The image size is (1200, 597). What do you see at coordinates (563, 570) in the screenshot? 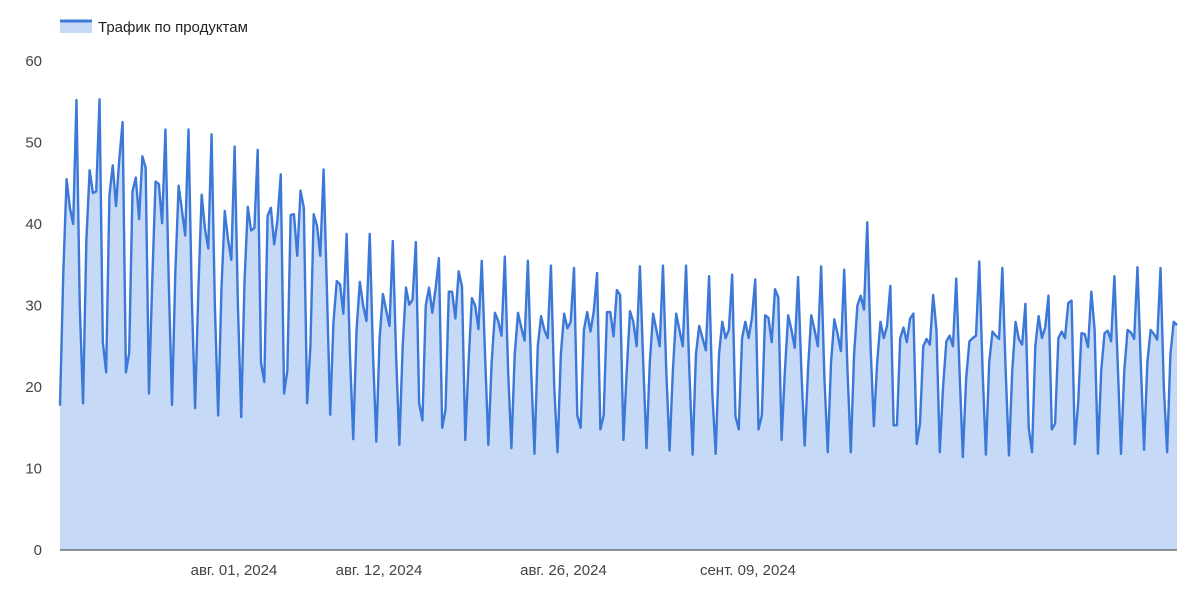
I see `x-tick-label: авг. 26, 2024` at bounding box center [563, 570].